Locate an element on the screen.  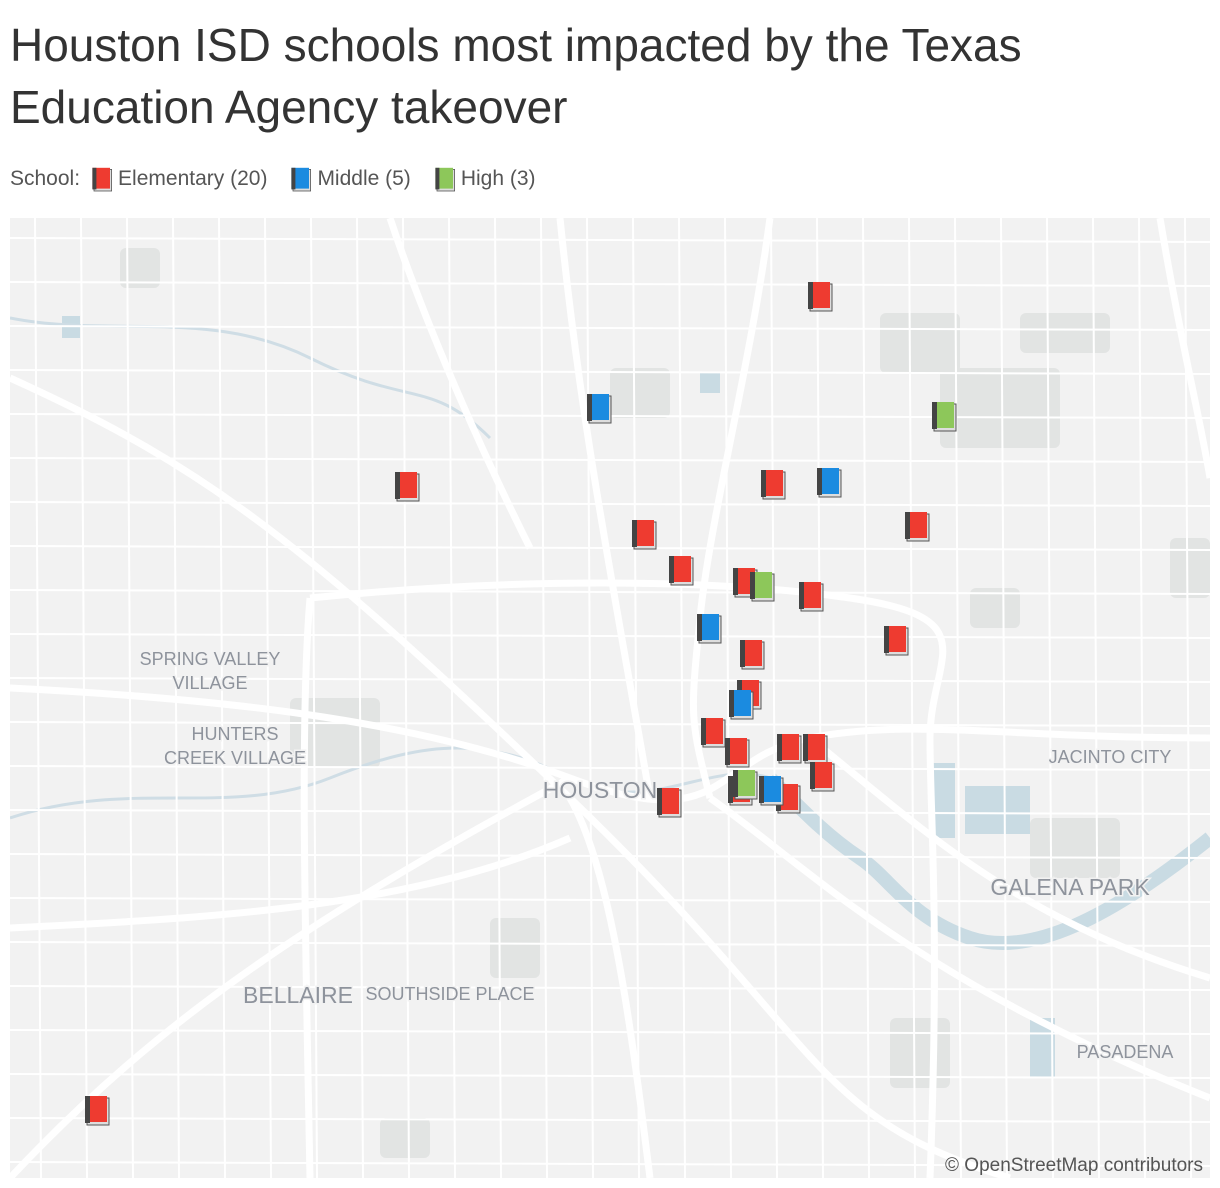
place-label: GALENA PARK is located at coordinates (1070, 887).